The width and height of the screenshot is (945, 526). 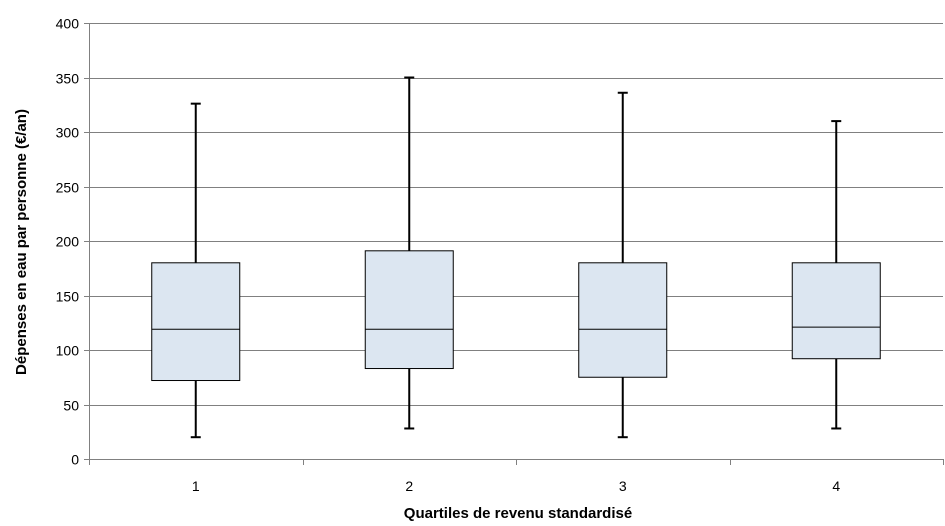 What do you see at coordinates (68, 79) in the screenshot?
I see `y-tick-label: 350` at bounding box center [68, 79].